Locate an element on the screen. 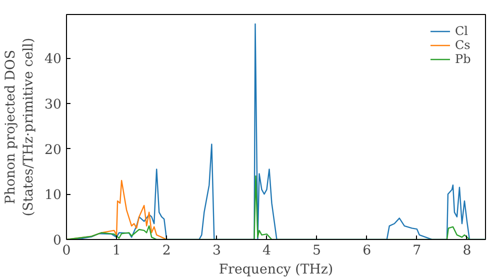  x-tick-label: 3 is located at coordinates (216, 251).